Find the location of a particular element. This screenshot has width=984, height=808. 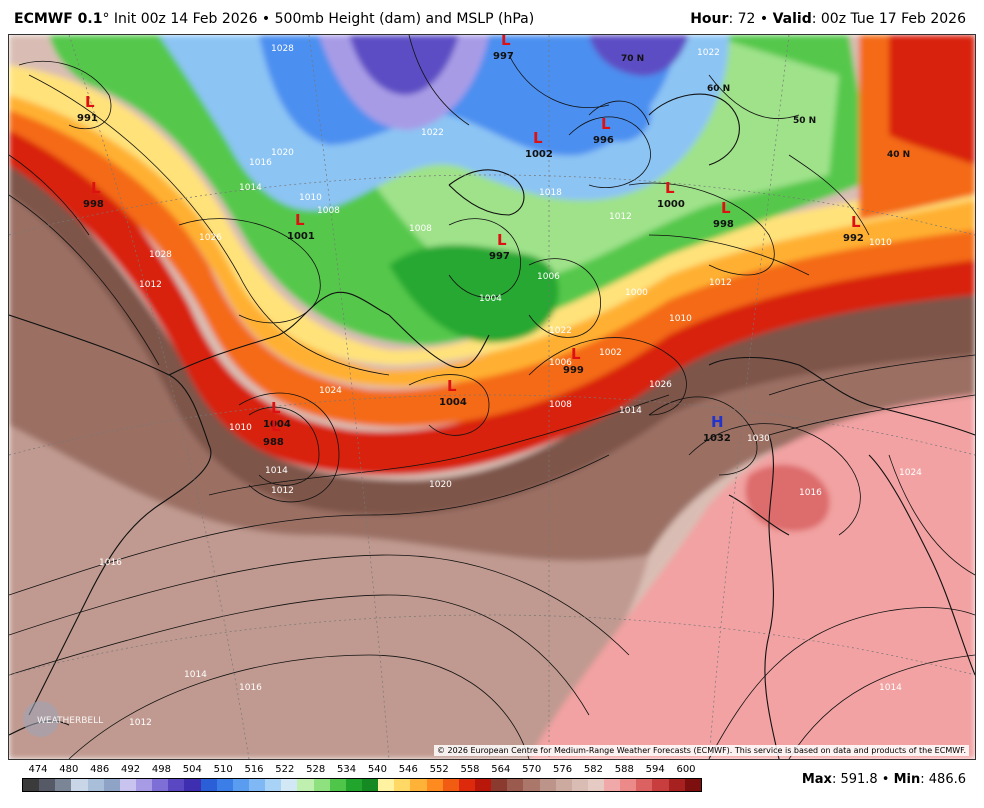

colorbar-tick-label: 522 is located at coordinates (285, 769).